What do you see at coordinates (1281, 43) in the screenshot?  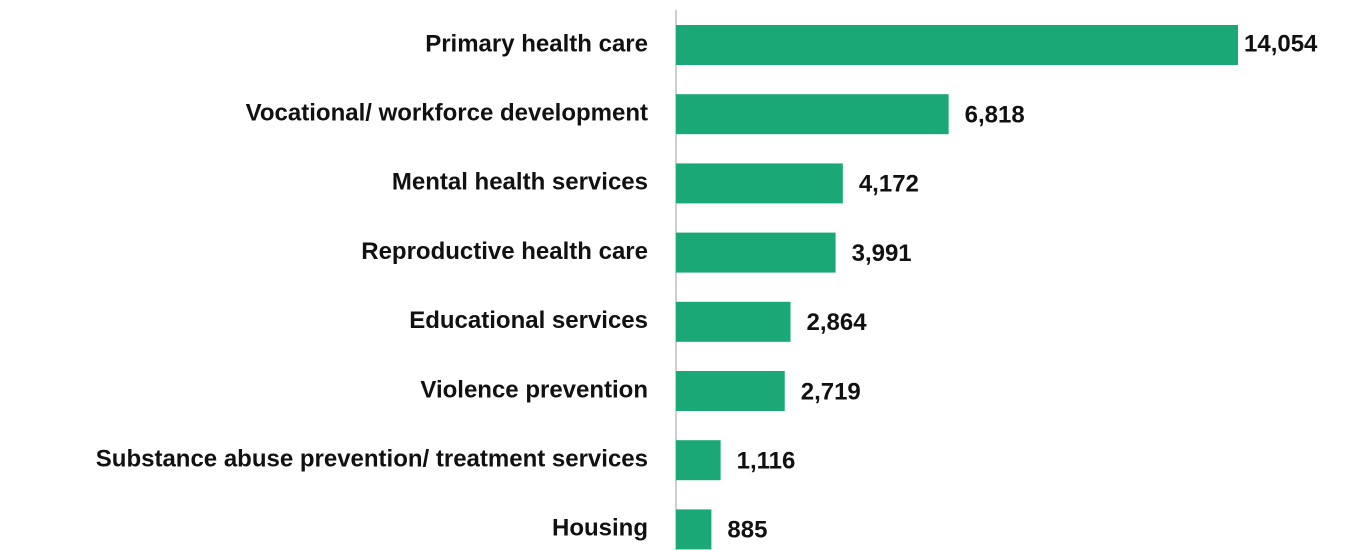 I see `value-label: 14,054` at bounding box center [1281, 43].